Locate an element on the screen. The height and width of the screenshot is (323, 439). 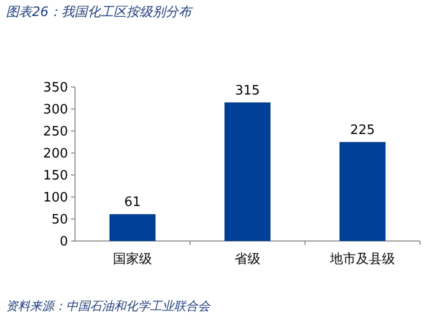
data-label: 61 is located at coordinates (132, 202).